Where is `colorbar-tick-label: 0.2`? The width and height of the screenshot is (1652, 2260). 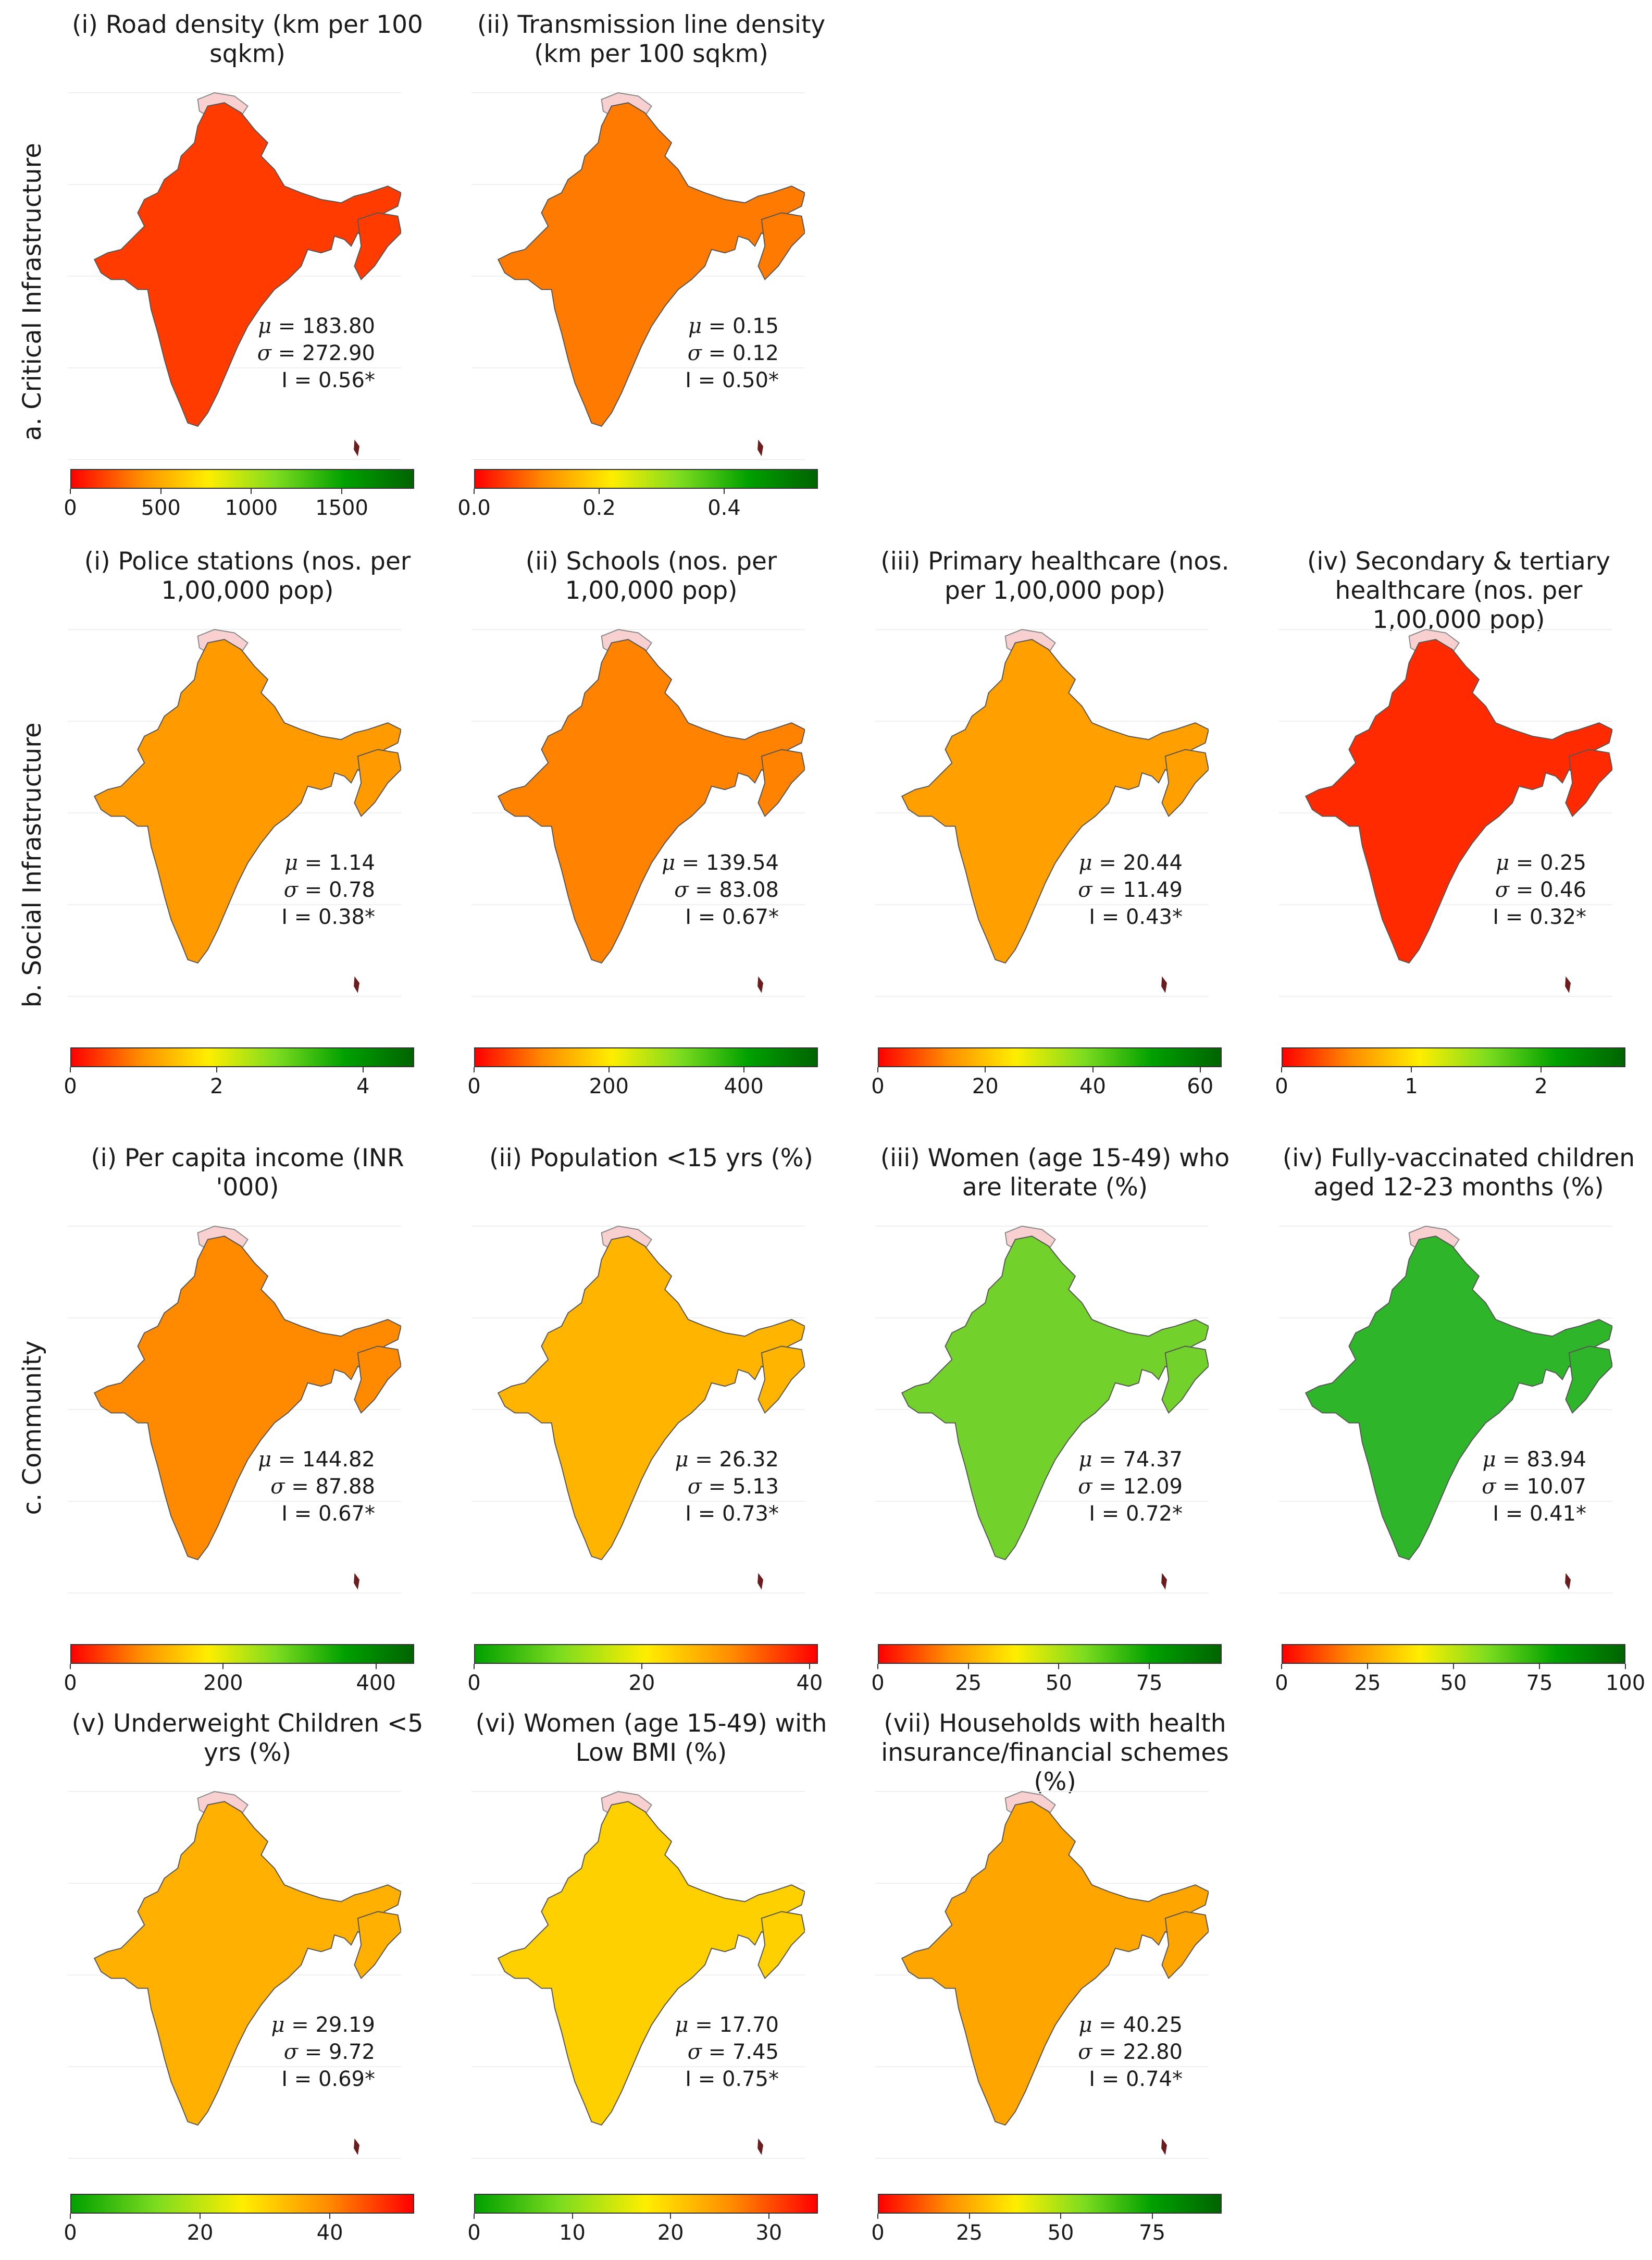
colorbar-tick-label: 0.2 is located at coordinates (599, 508).